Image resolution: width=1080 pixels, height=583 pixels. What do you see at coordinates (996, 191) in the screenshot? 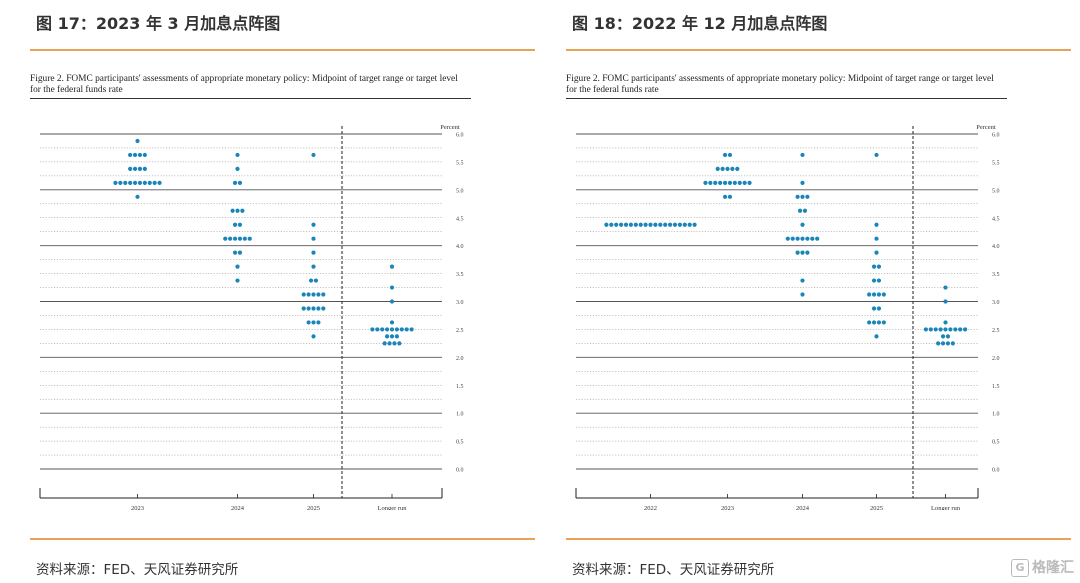
I see `y-tick-label: 5.0` at bounding box center [996, 191].